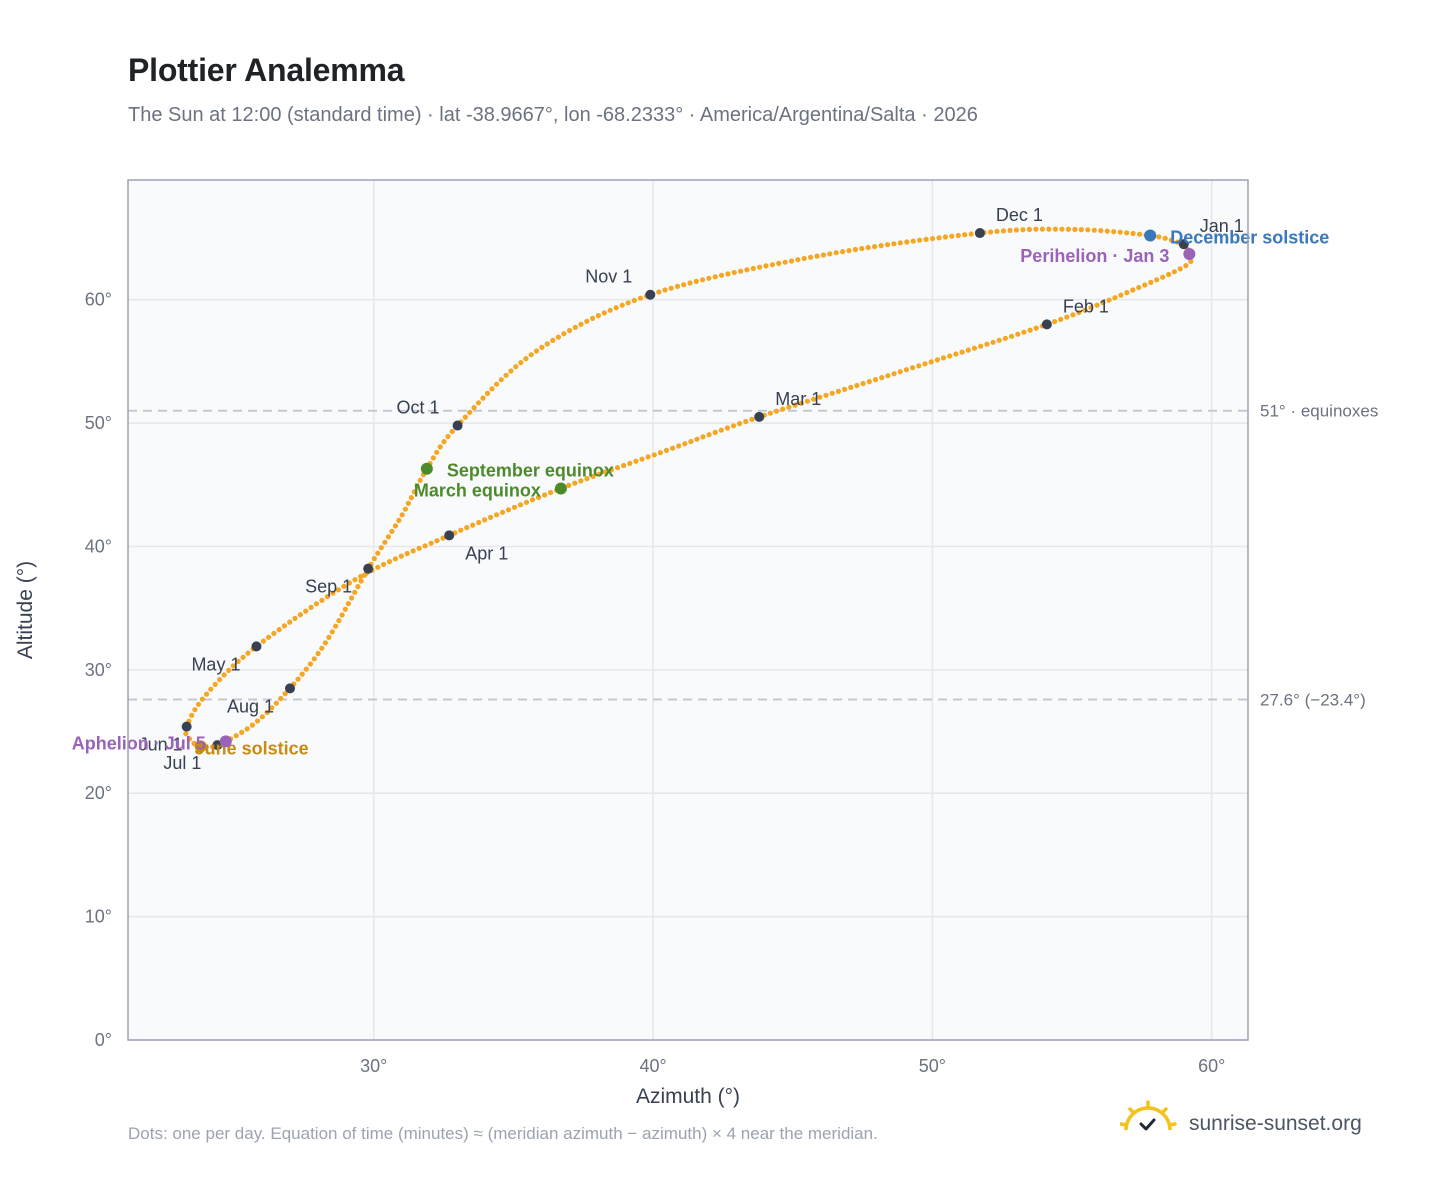 Image resolution: width=1448 pixels, height=1188 pixels. What do you see at coordinates (1222, 226) in the screenshot?
I see `month-marker-label: Jan 1` at bounding box center [1222, 226].